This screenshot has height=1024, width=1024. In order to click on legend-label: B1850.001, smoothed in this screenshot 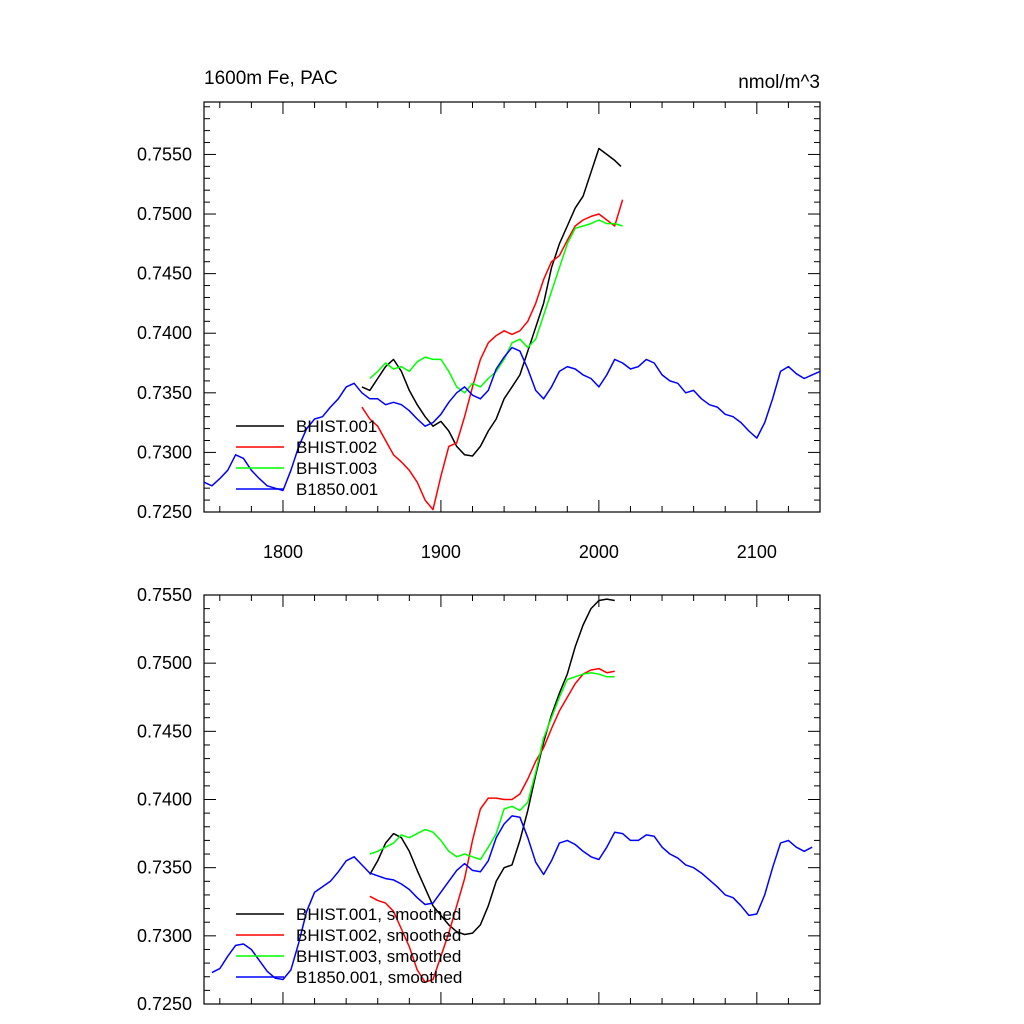, I will do `click(379, 977)`.